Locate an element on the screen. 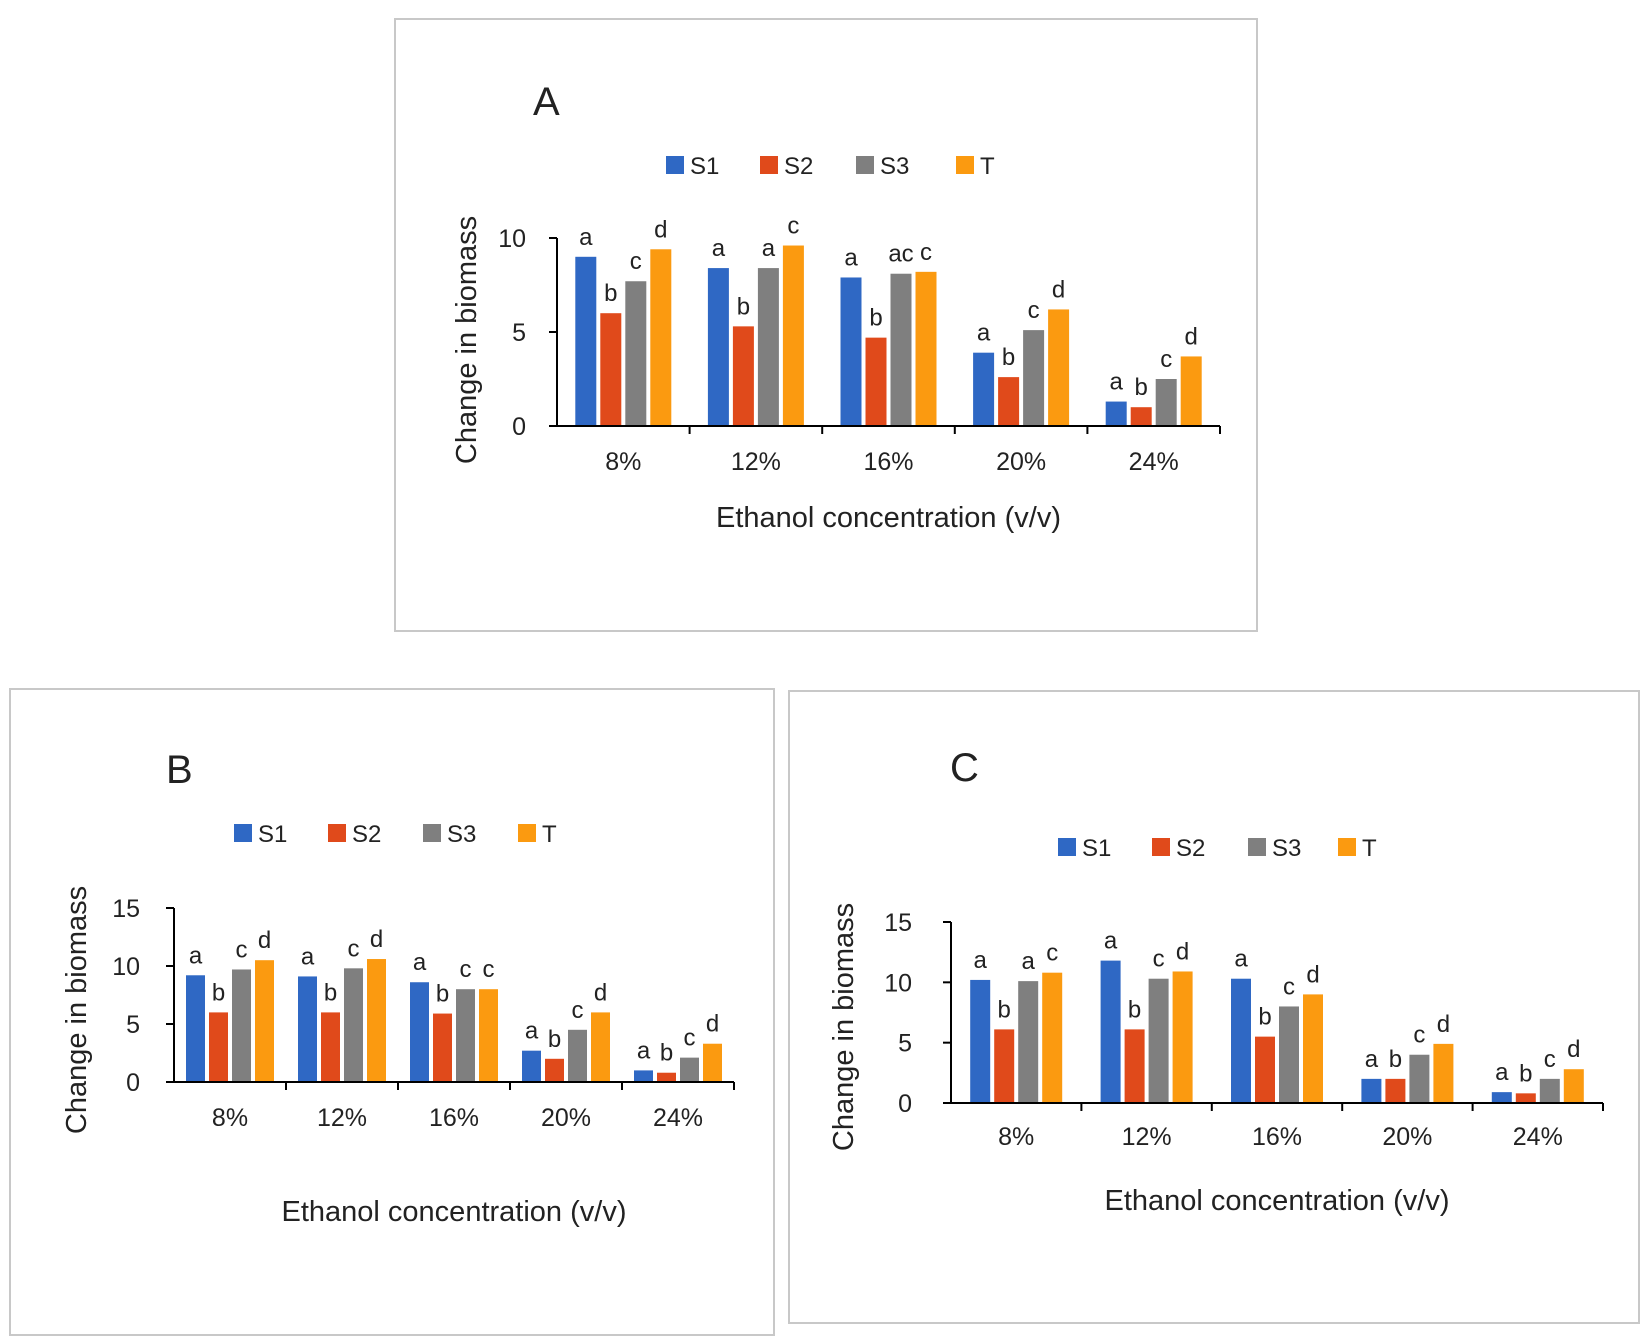 The height and width of the screenshot is (1344, 1648). x-tick-label: 12% is located at coordinates (342, 1118).